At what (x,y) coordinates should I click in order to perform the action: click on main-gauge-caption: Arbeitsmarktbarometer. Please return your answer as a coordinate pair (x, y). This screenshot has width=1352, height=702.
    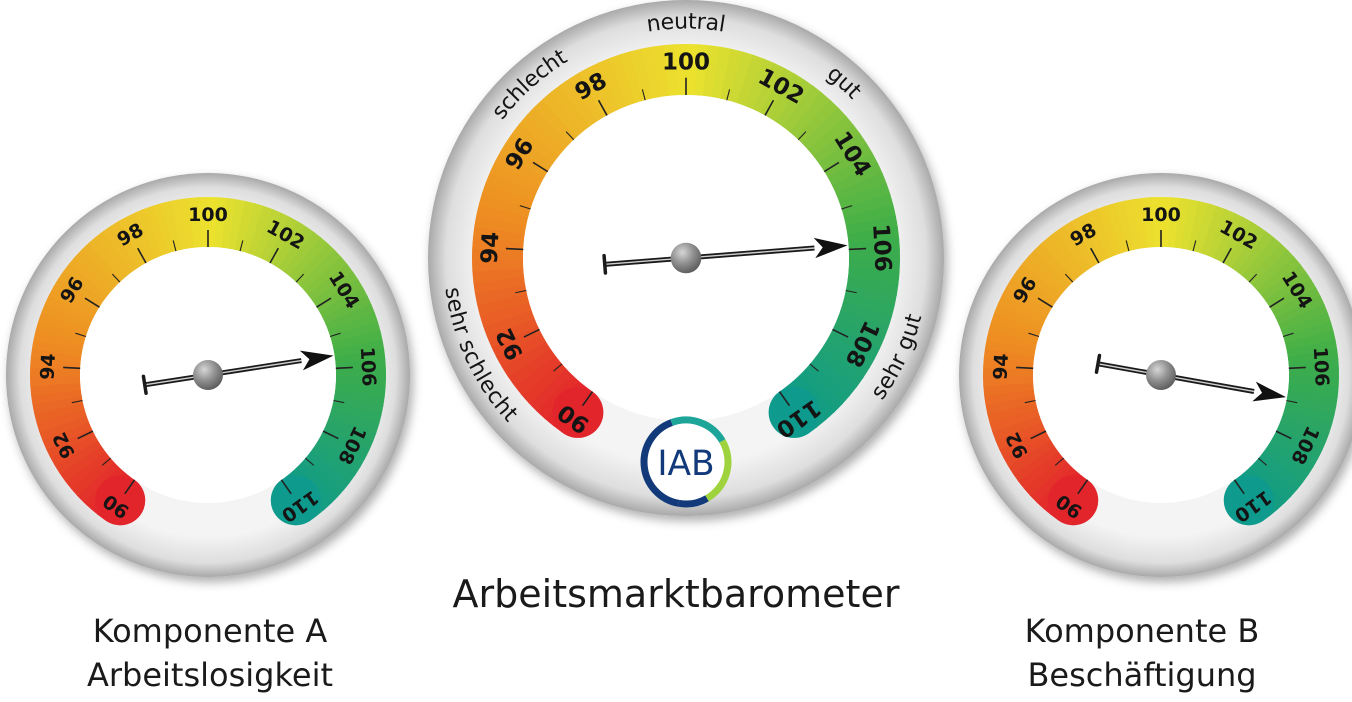
    Looking at the image, I should click on (676, 594).